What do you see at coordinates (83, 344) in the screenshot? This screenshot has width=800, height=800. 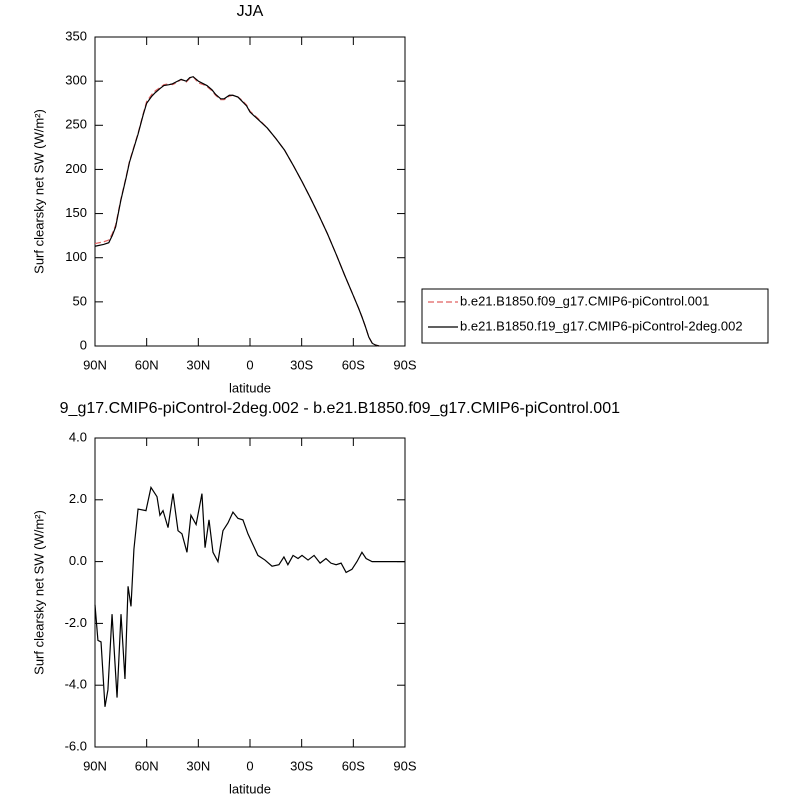 I see `y-tick-label: 0` at bounding box center [83, 344].